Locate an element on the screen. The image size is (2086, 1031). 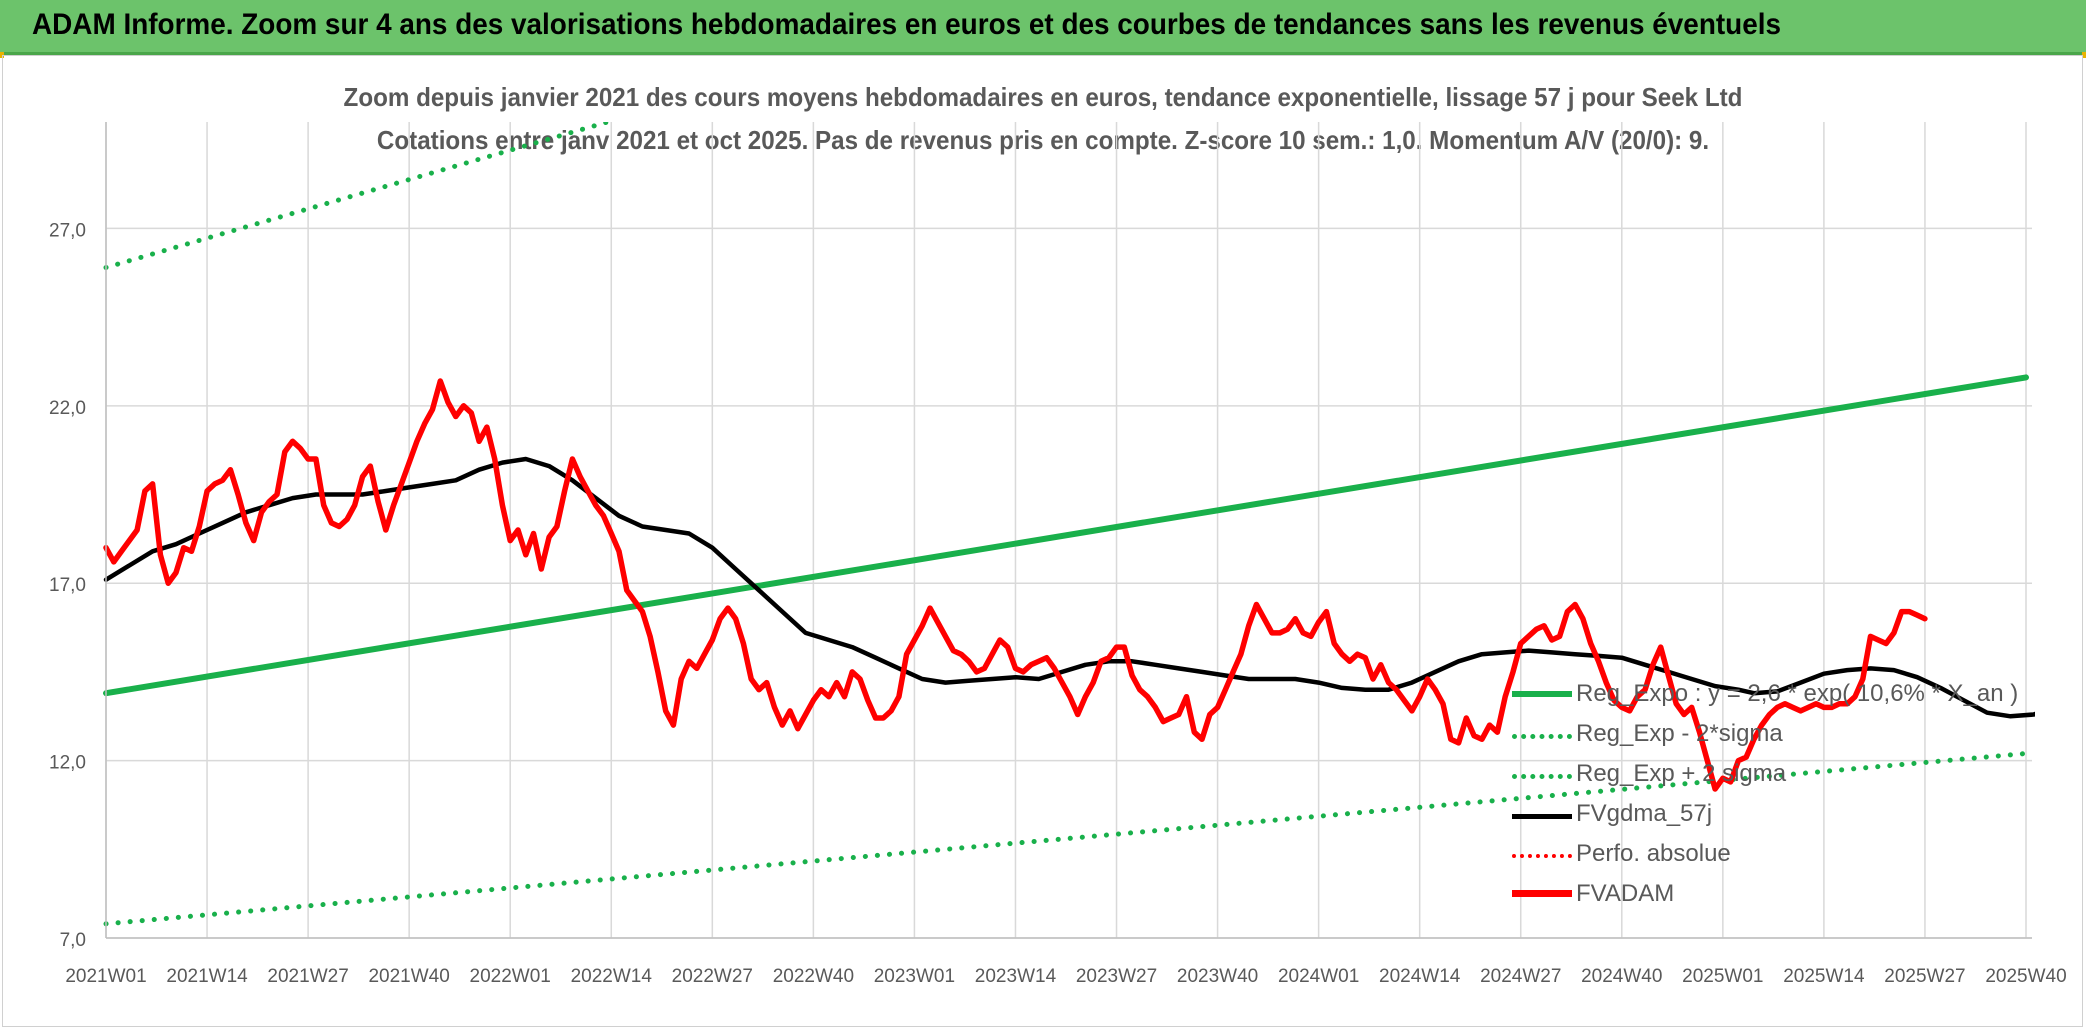
corner-marker-right is located at coordinates (2084, 55).